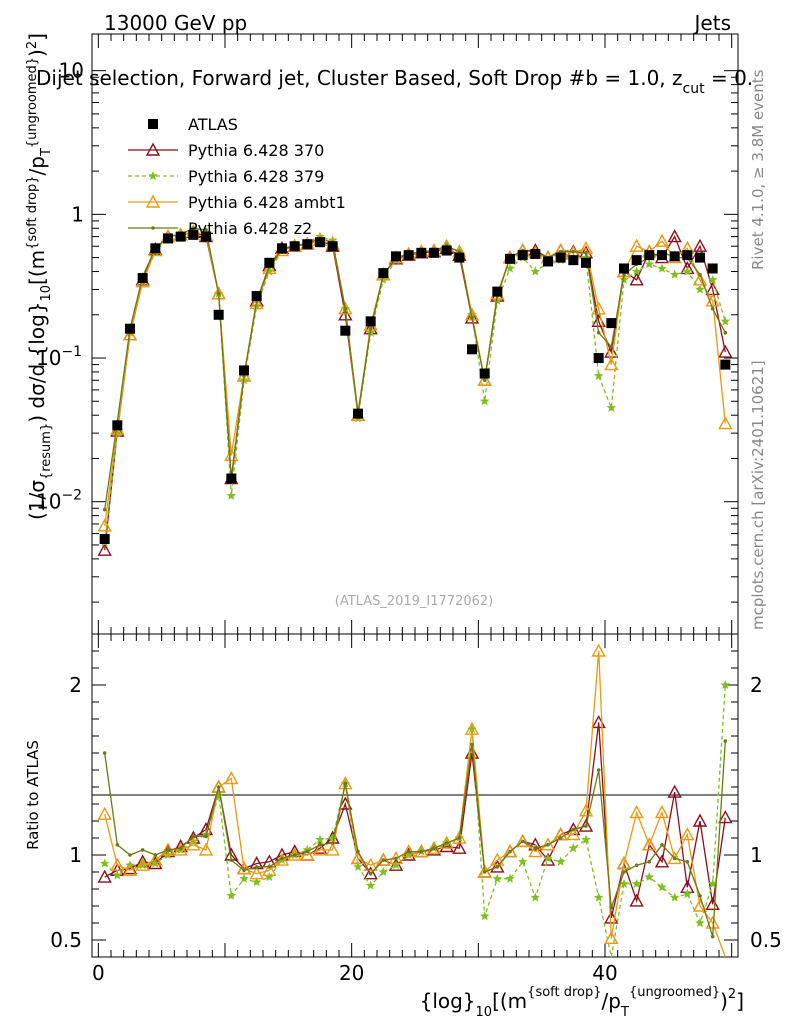 The height and width of the screenshot is (1028, 786). What do you see at coordinates (712, 23) in the screenshot?
I see `process-label: Jets` at bounding box center [712, 23].